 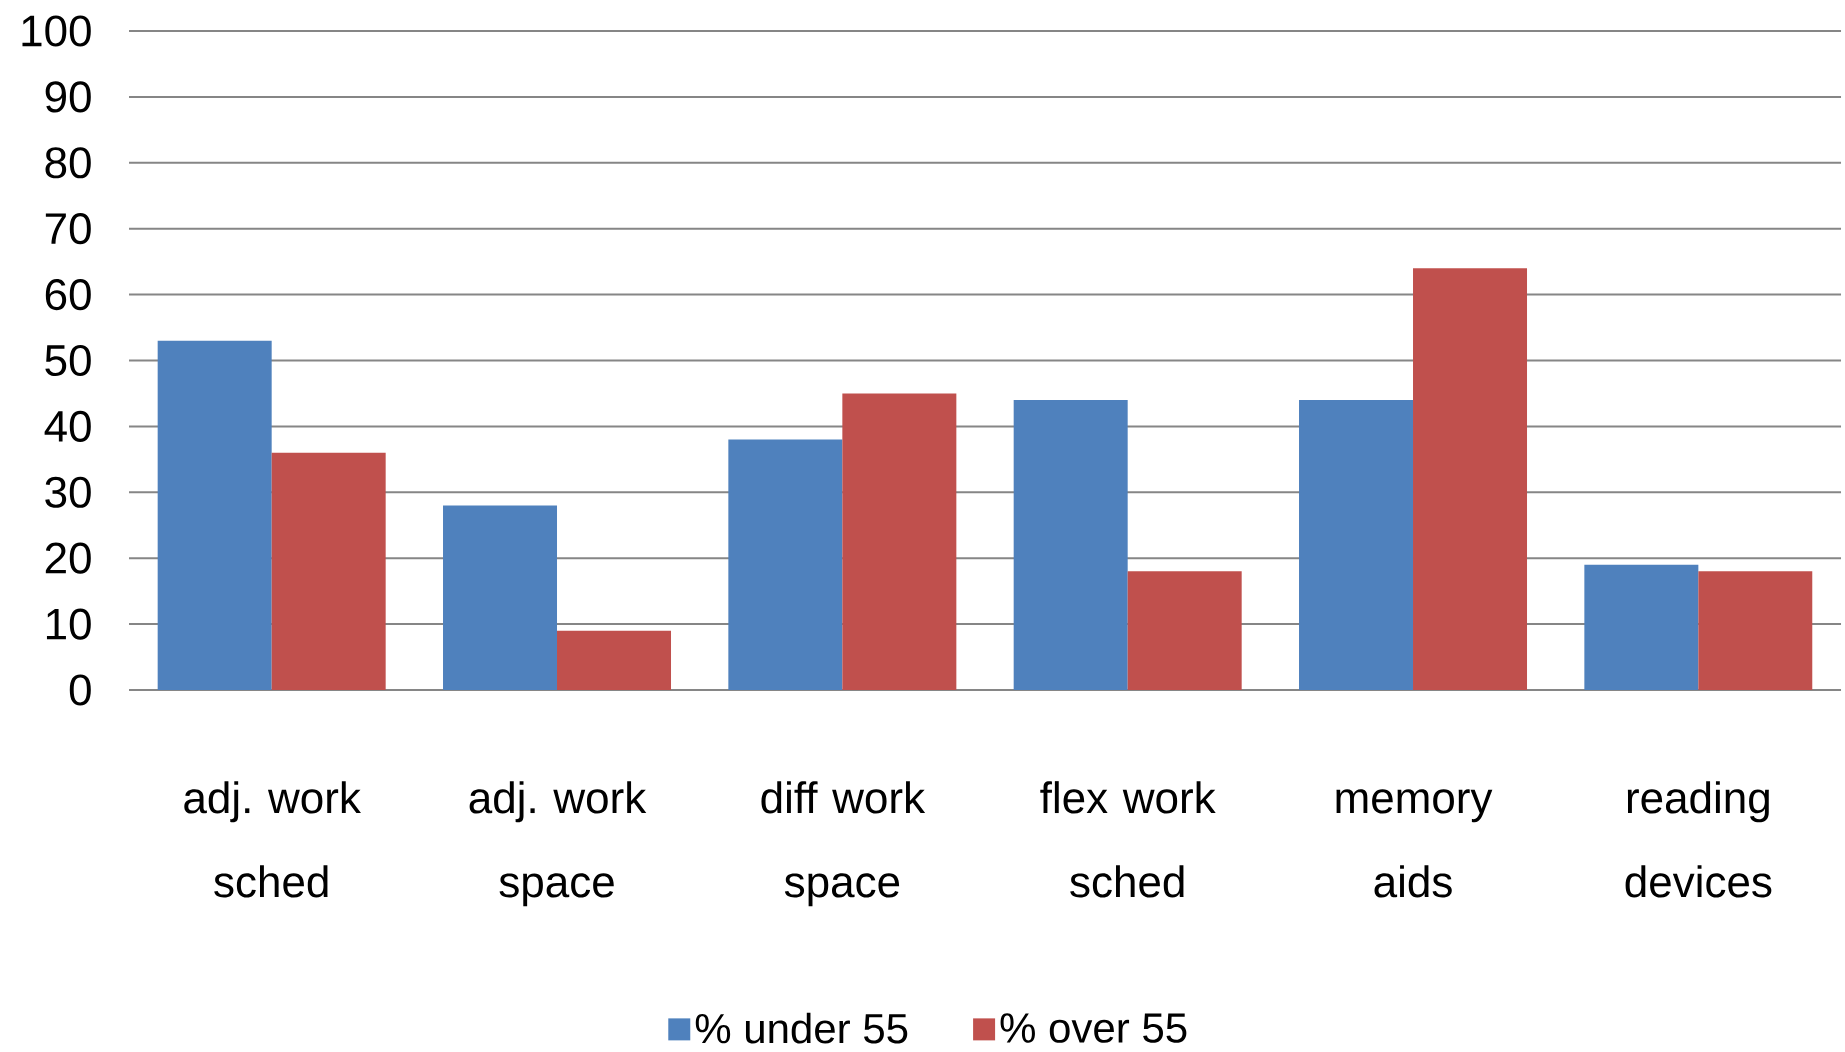 I want to click on y-tick-label: 0, so click(x=80, y=690).